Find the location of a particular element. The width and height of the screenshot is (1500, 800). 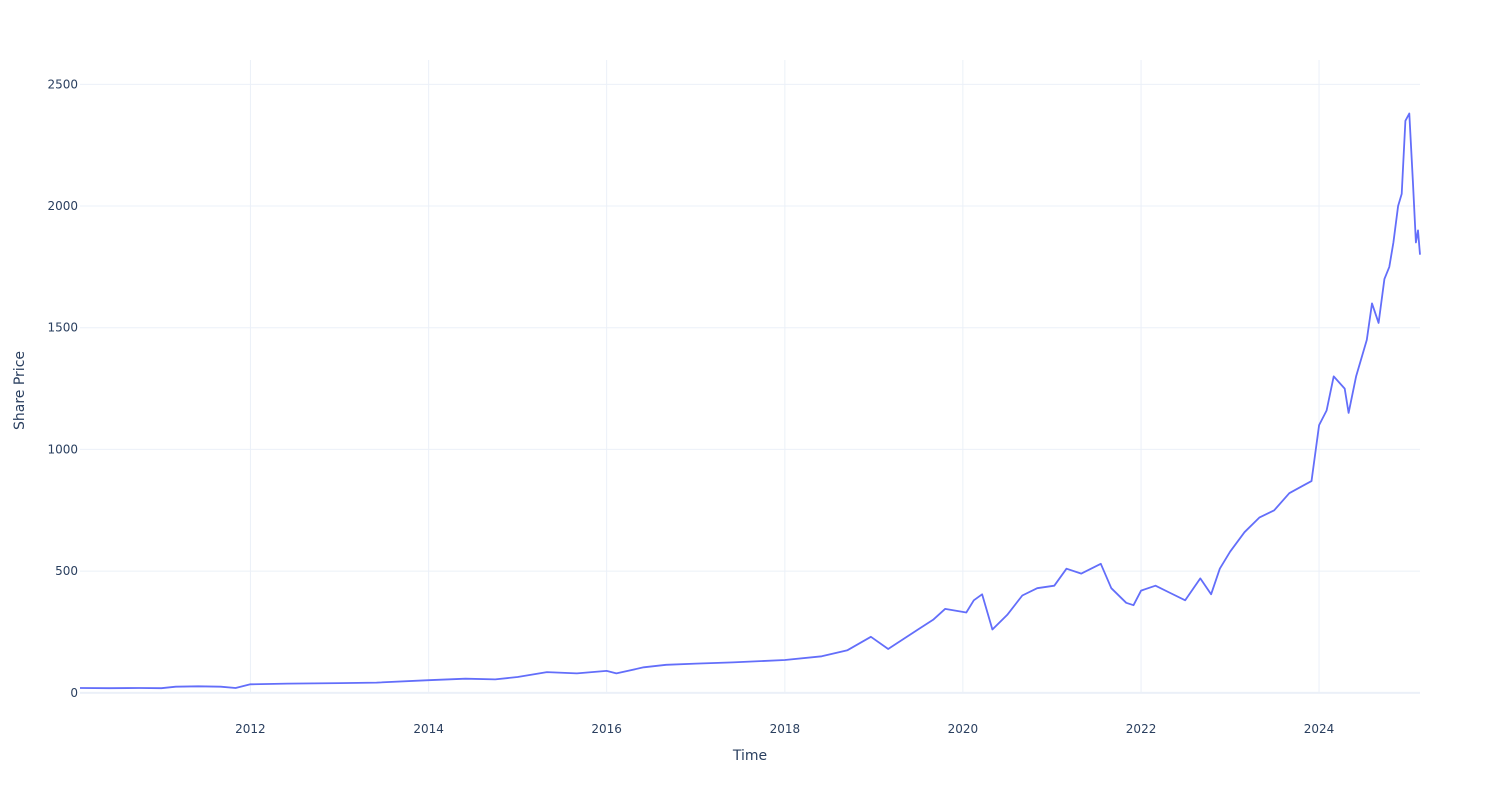

x-tick-label: 2018 is located at coordinates (785, 729).